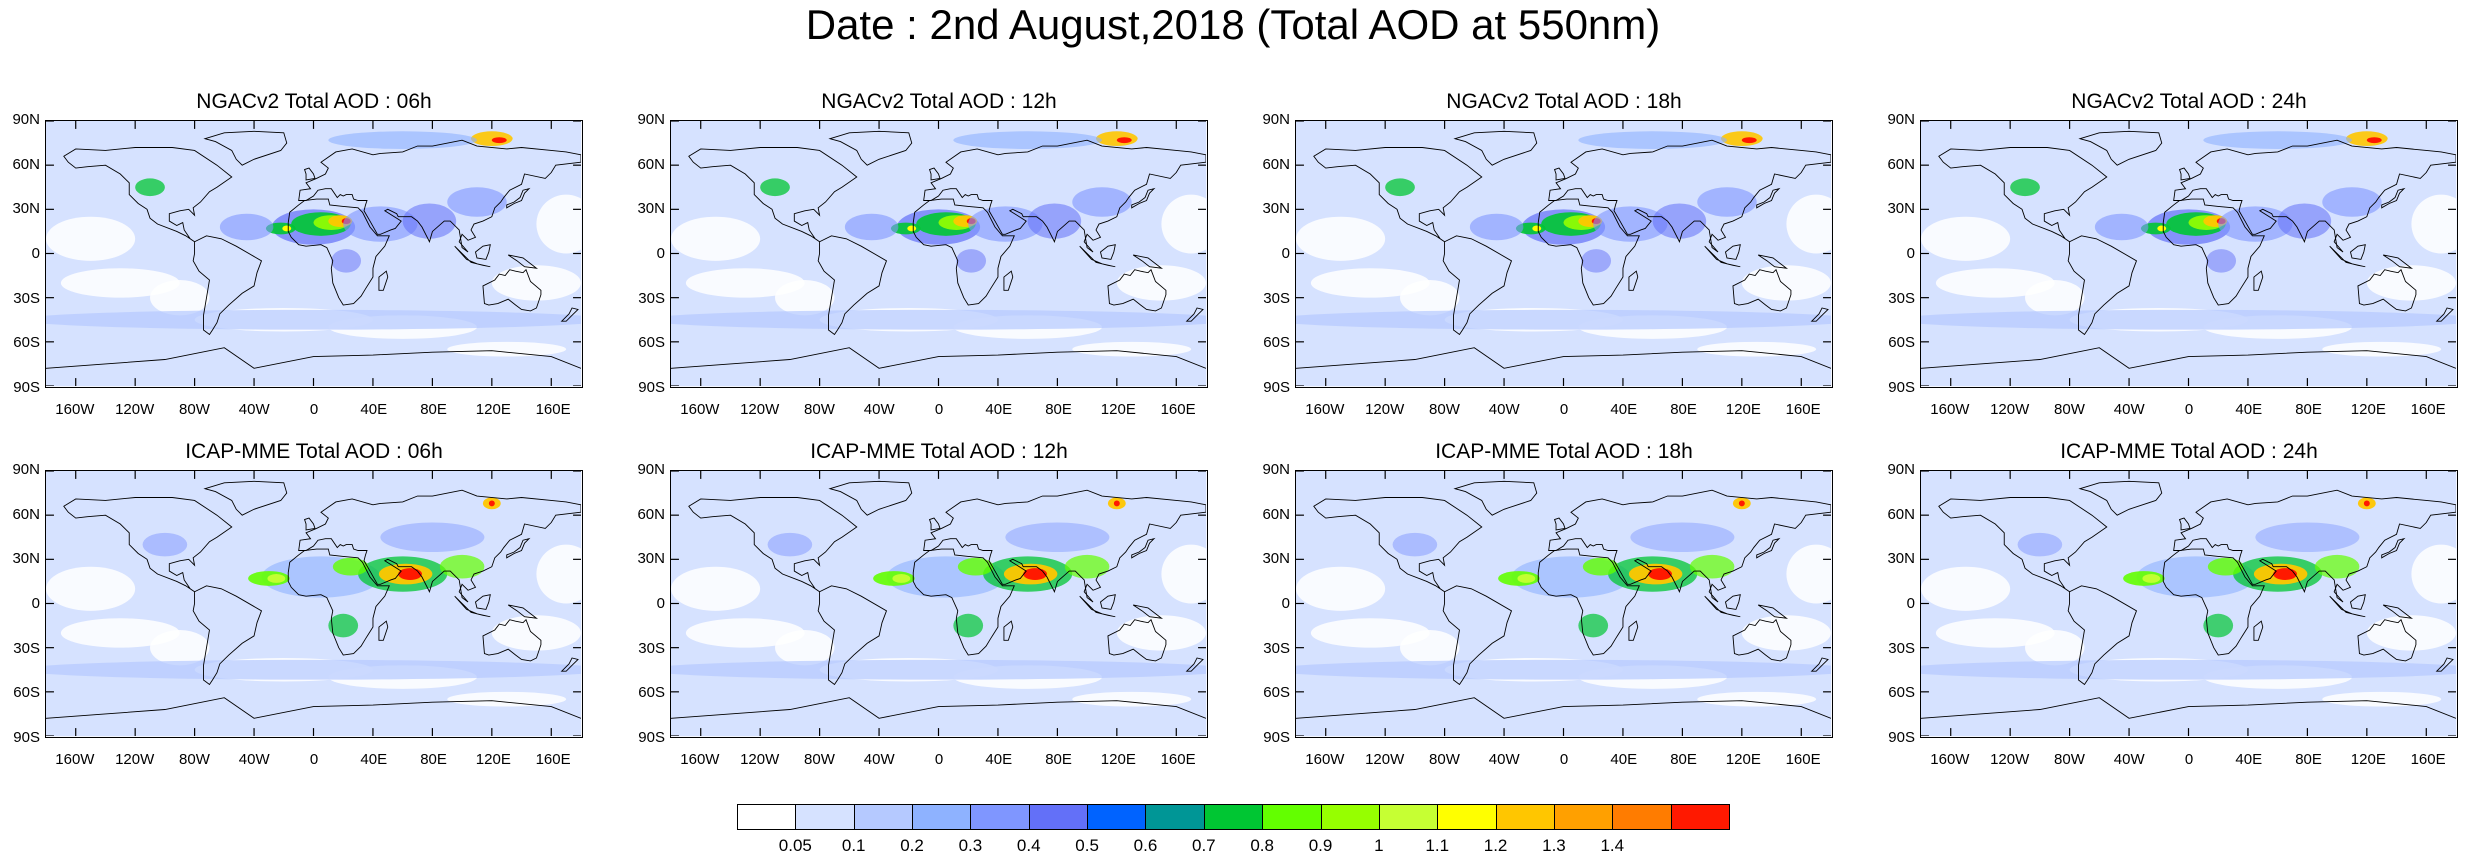  I want to click on lon-tick-label: 40E, so click(999, 409).